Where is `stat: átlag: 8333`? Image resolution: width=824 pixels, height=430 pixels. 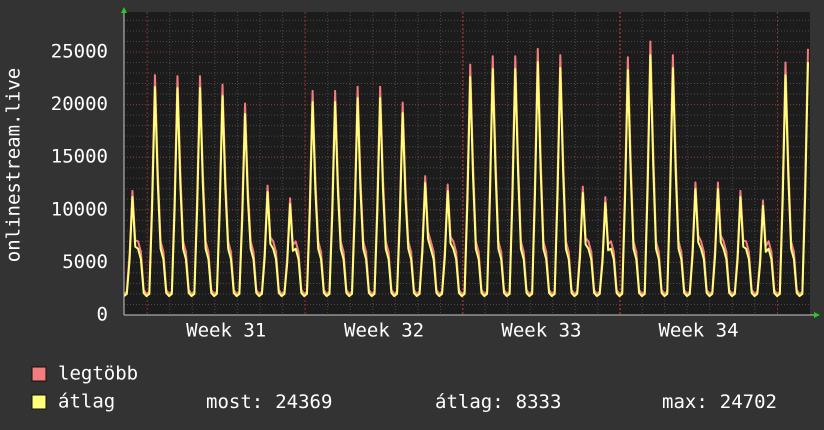 stat: átlag: 8333 is located at coordinates (498, 402).